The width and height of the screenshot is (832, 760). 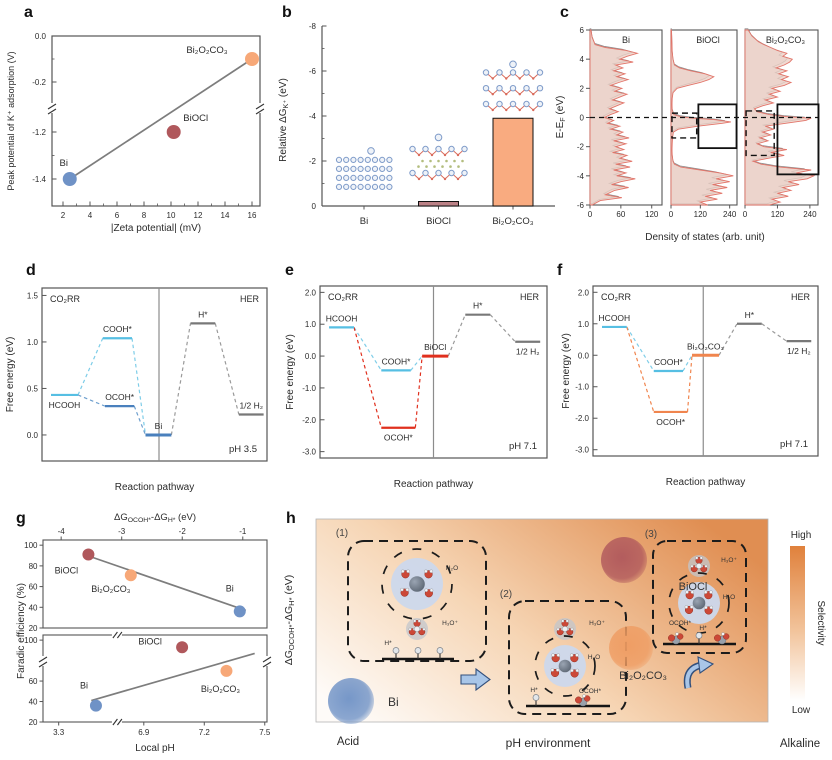 What do you see at coordinates (582, 387) in the screenshot?
I see `y-tick-label: -1.0` at bounding box center [582, 387].